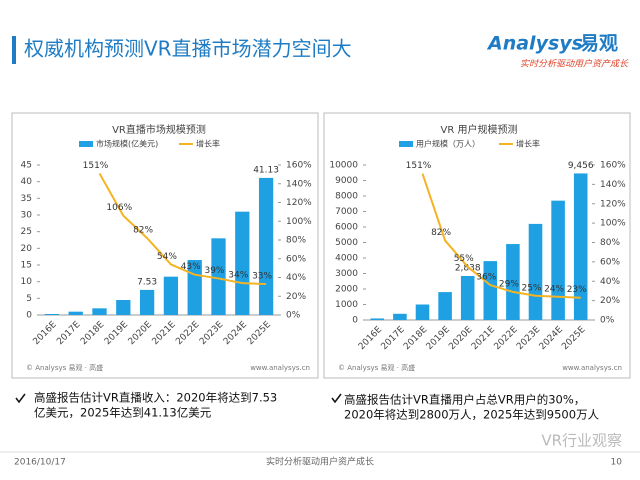  Describe the element at coordinates (27, 216) in the screenshot. I see `y-tick-label: 30` at that location.